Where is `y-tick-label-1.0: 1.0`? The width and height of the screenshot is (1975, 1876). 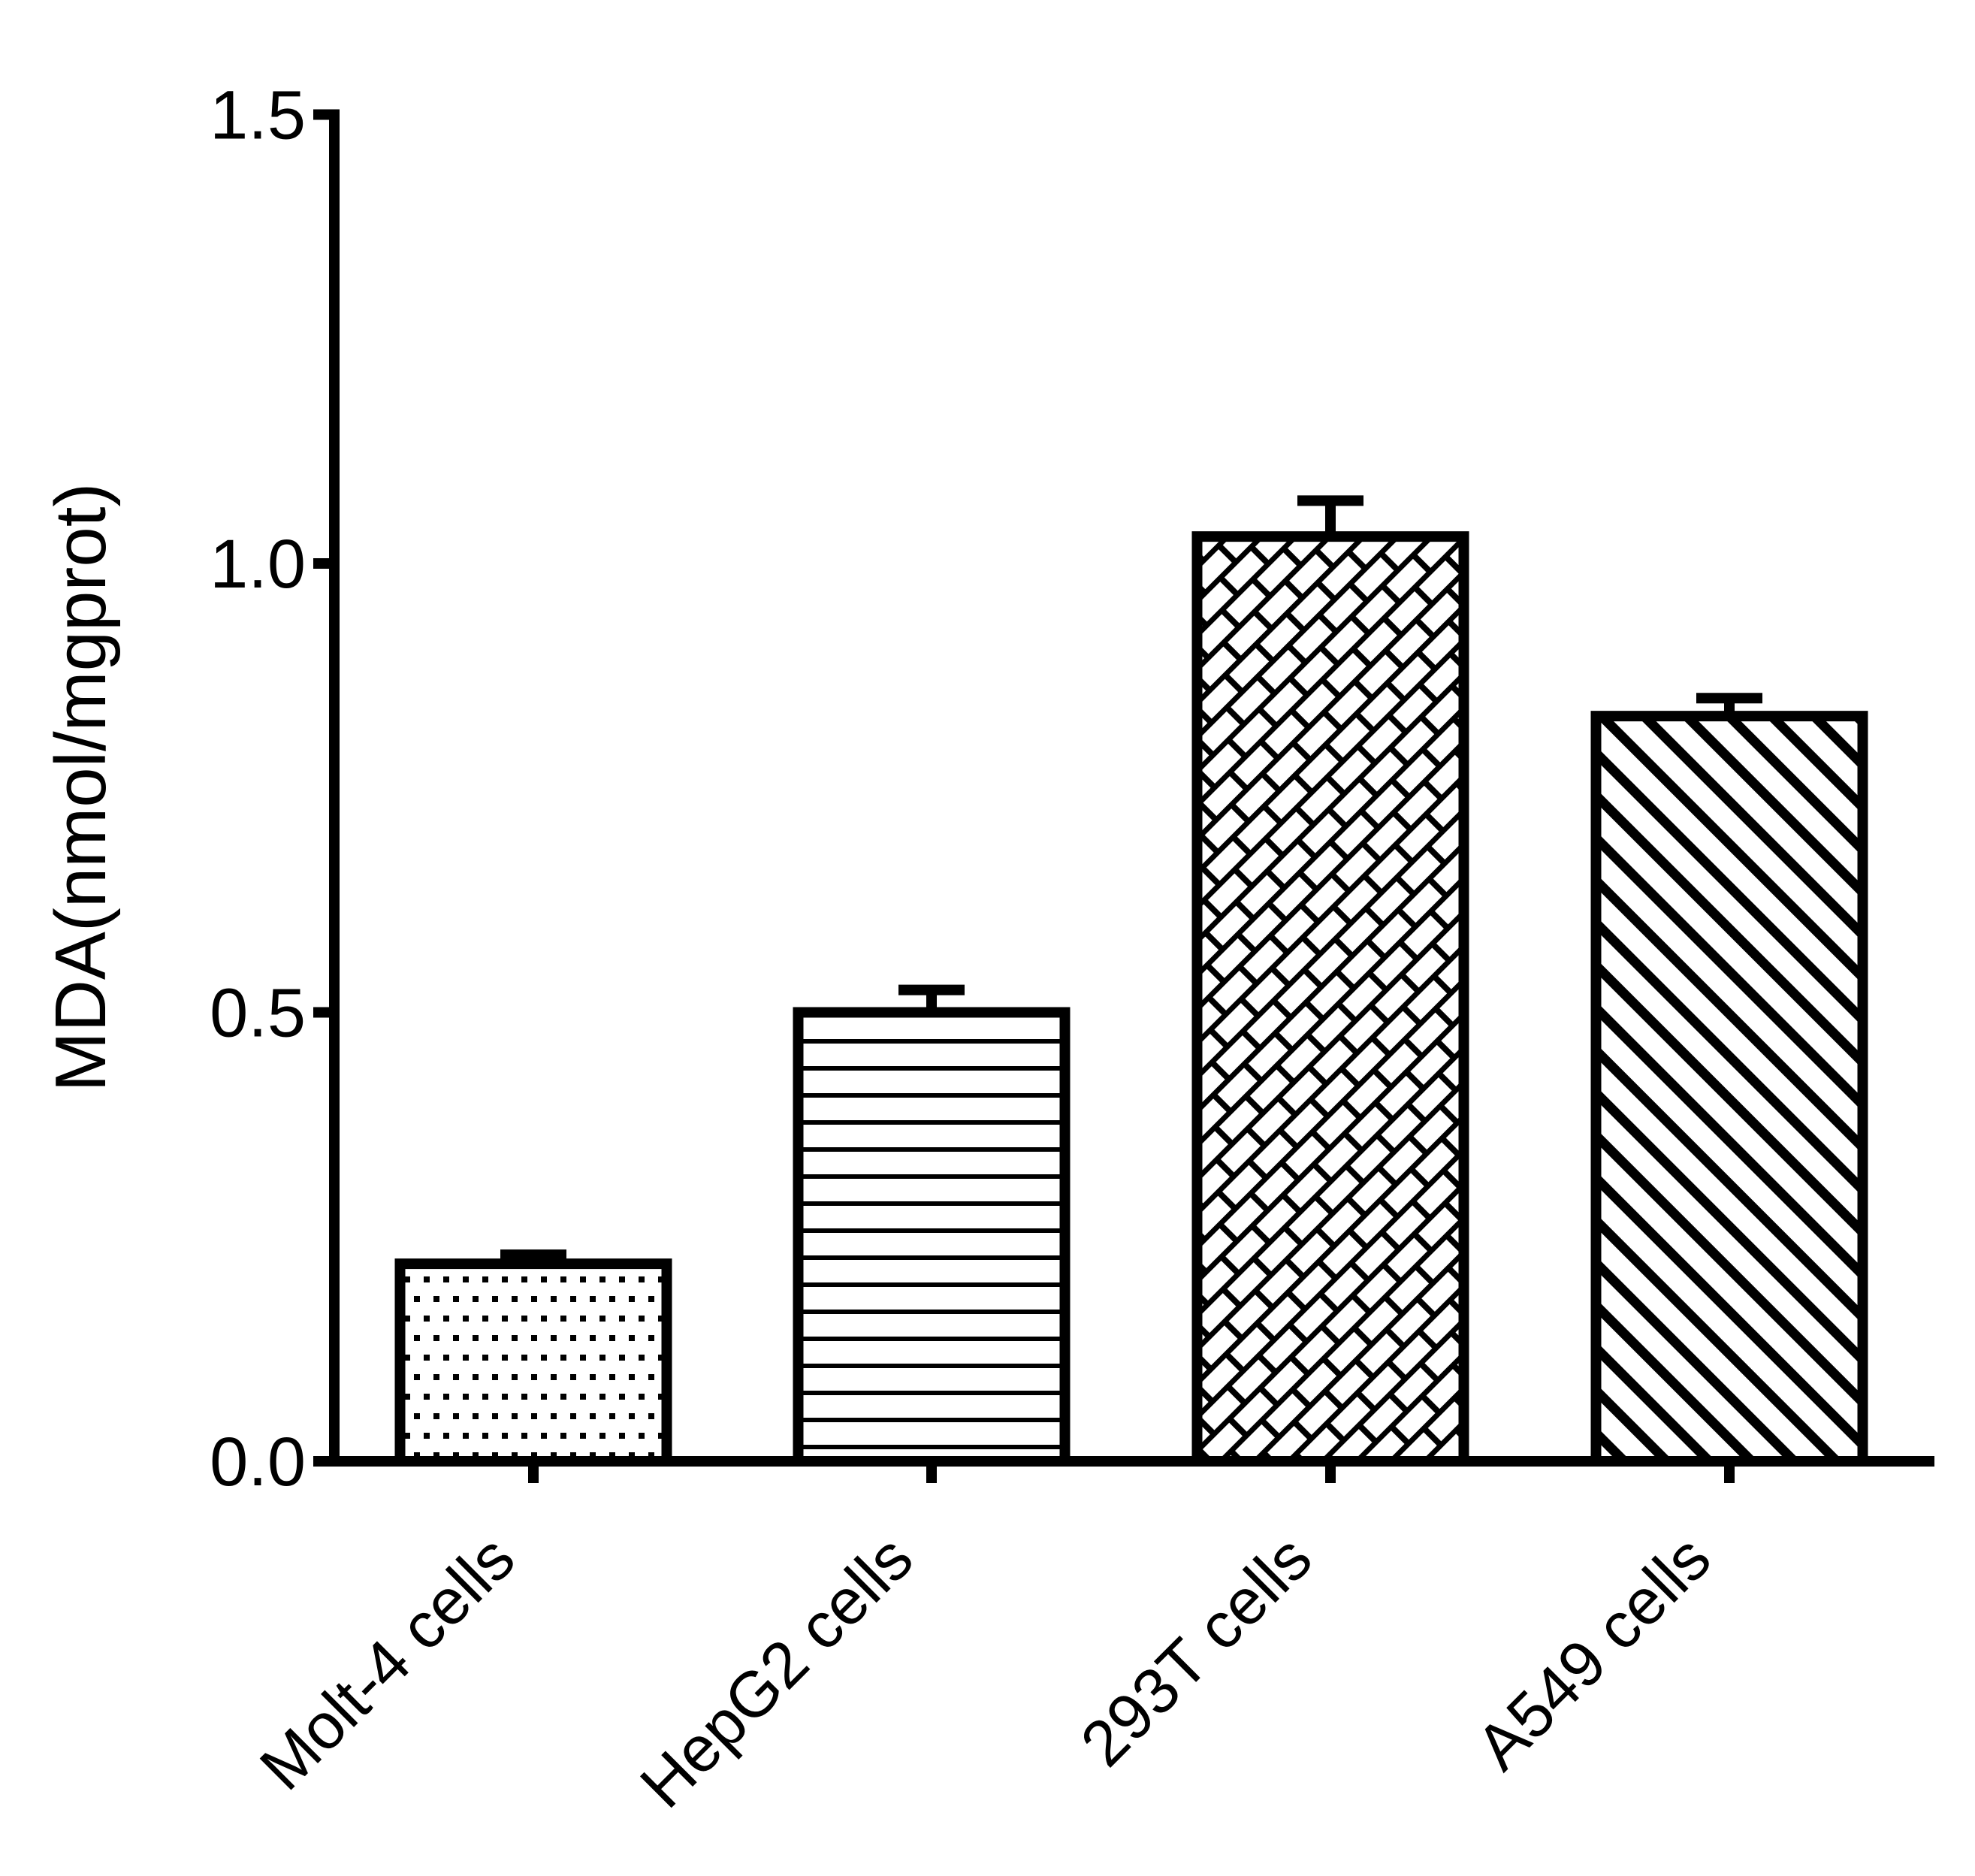 y-tick-label-1.0: 1.0 is located at coordinates (258, 564).